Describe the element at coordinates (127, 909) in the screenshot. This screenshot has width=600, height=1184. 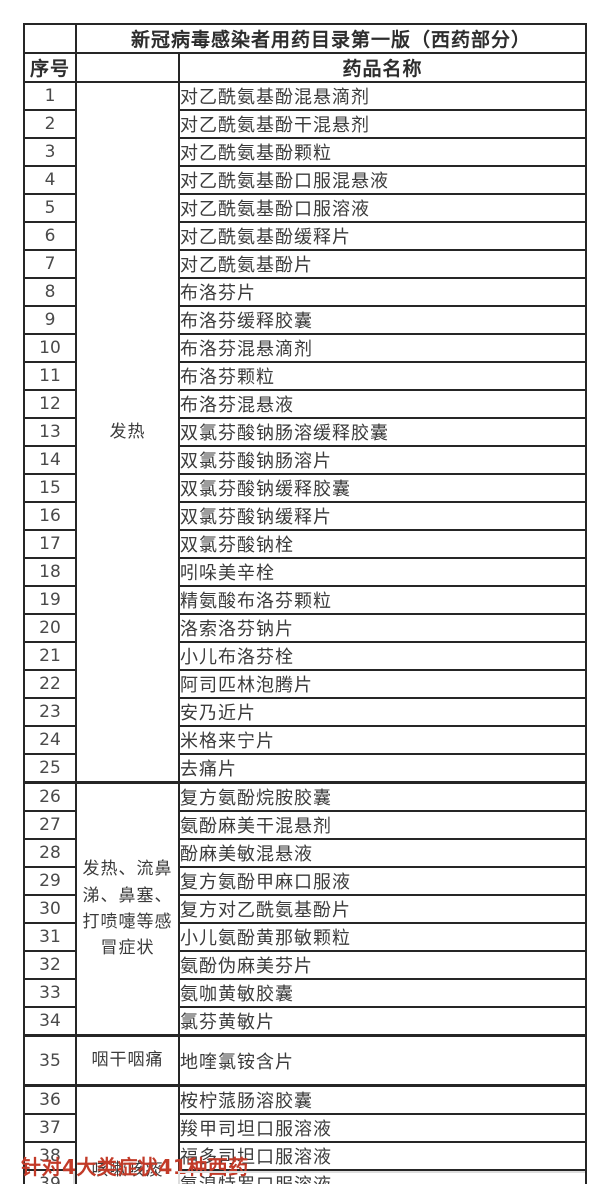
I see `symptom-cell: 发热、流鼻涕、鼻塞、打喷嚏等感冒症状` at that location.